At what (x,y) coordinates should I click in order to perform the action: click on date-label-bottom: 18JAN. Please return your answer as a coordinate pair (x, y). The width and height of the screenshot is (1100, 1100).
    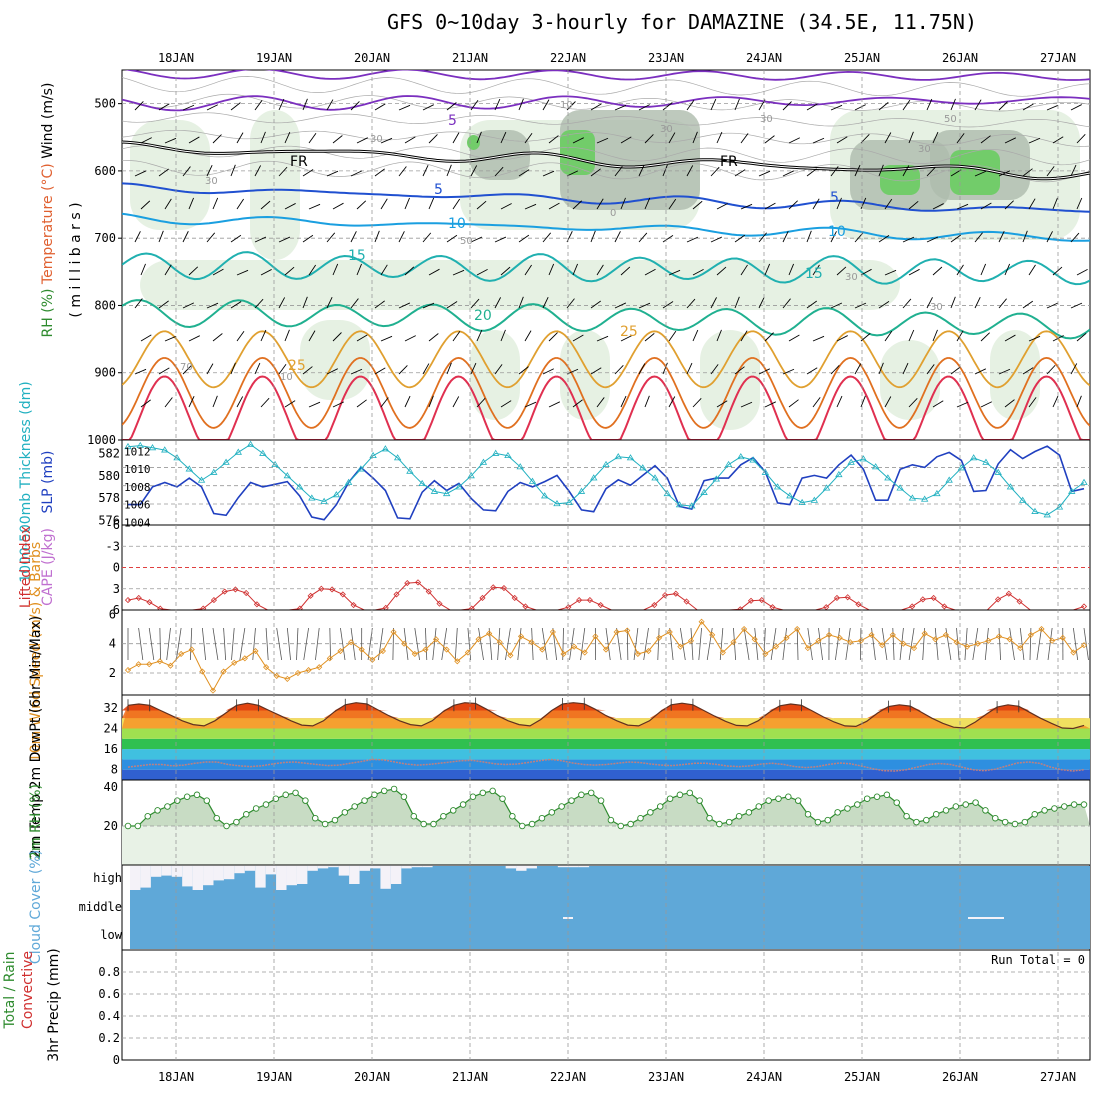
    Looking at the image, I should click on (176, 1077).